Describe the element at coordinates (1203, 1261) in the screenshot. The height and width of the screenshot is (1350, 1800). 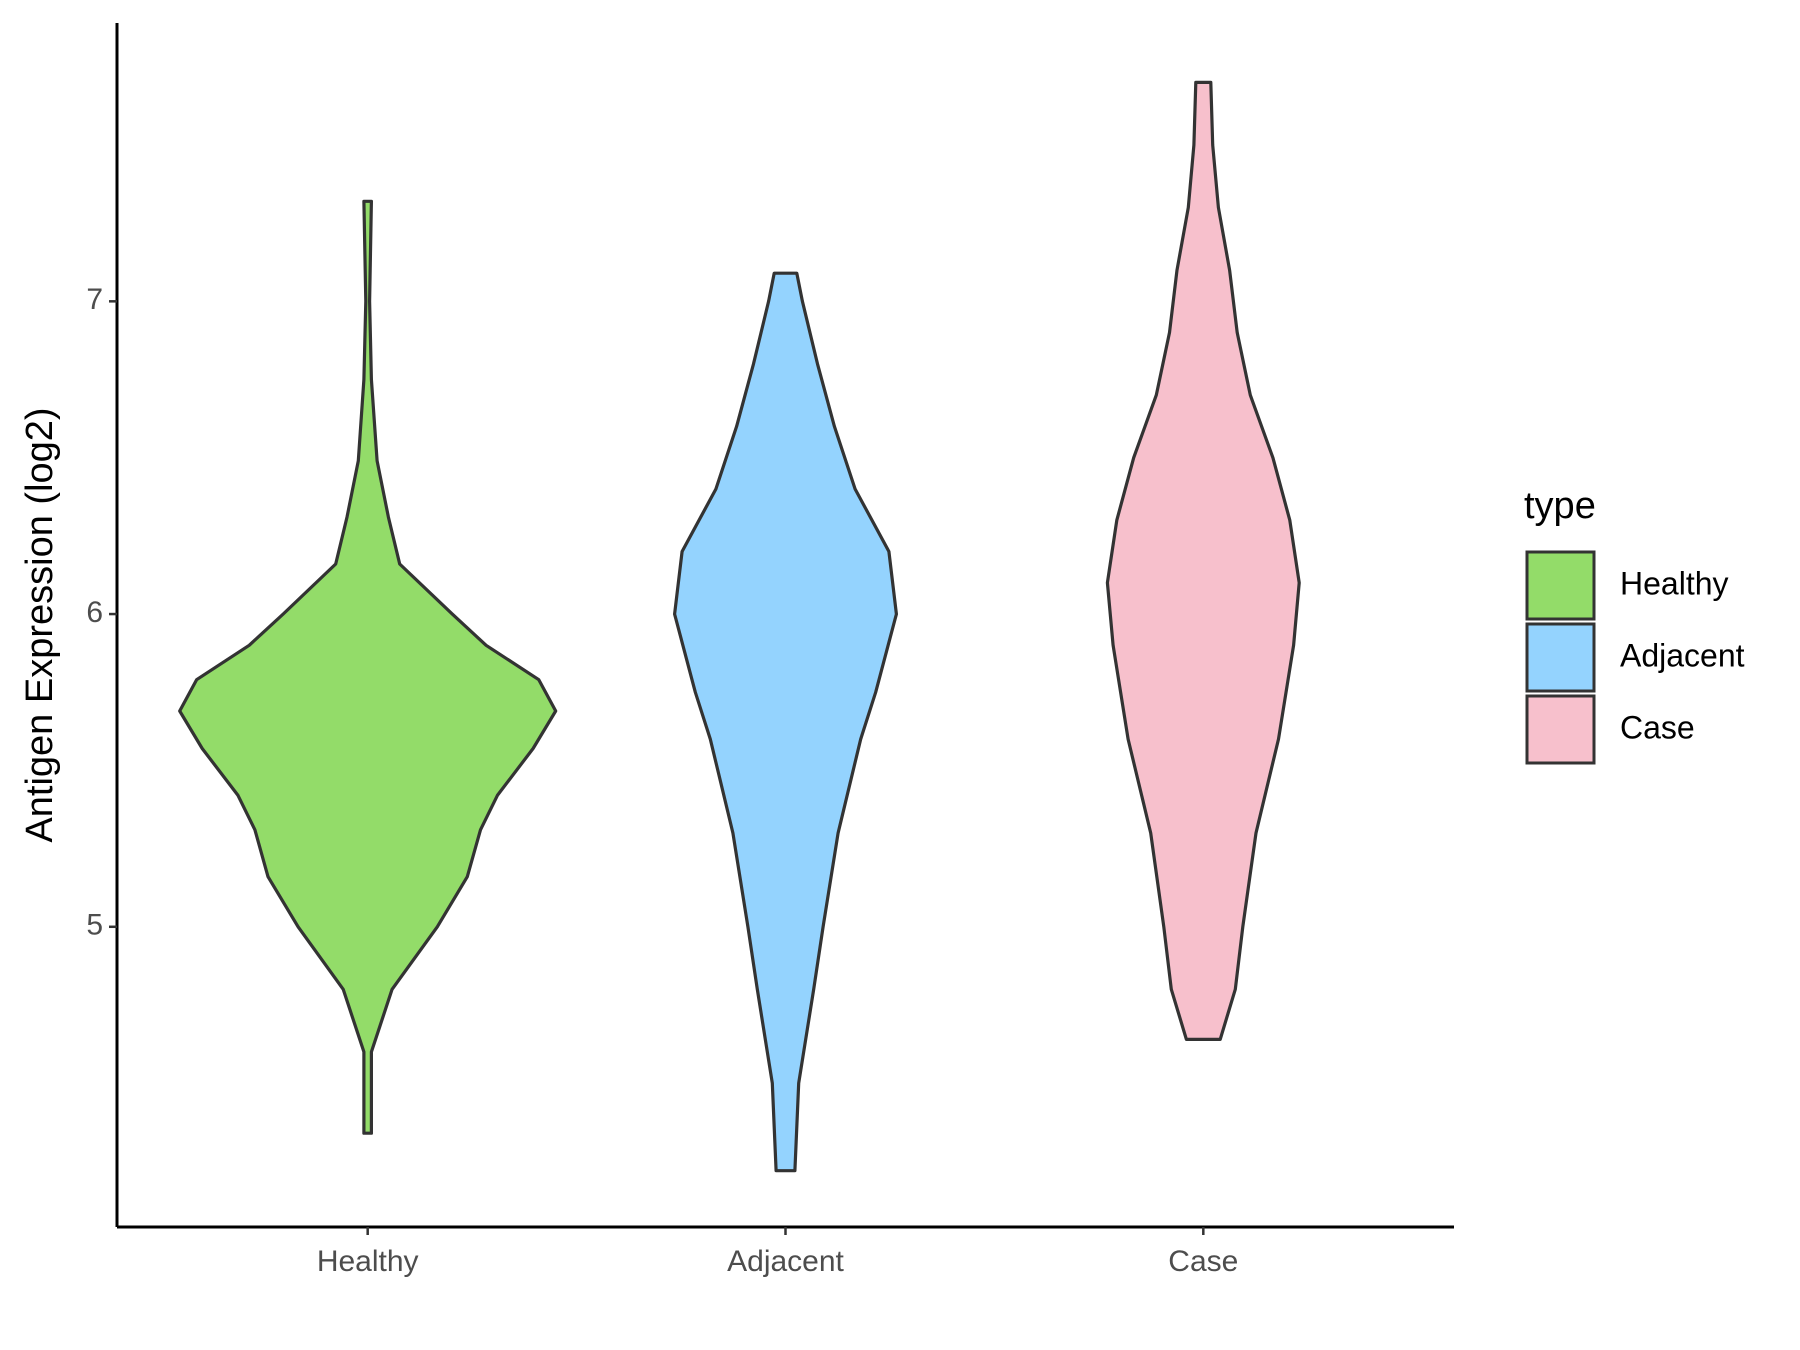
I see `x-tick-label: Case` at that location.